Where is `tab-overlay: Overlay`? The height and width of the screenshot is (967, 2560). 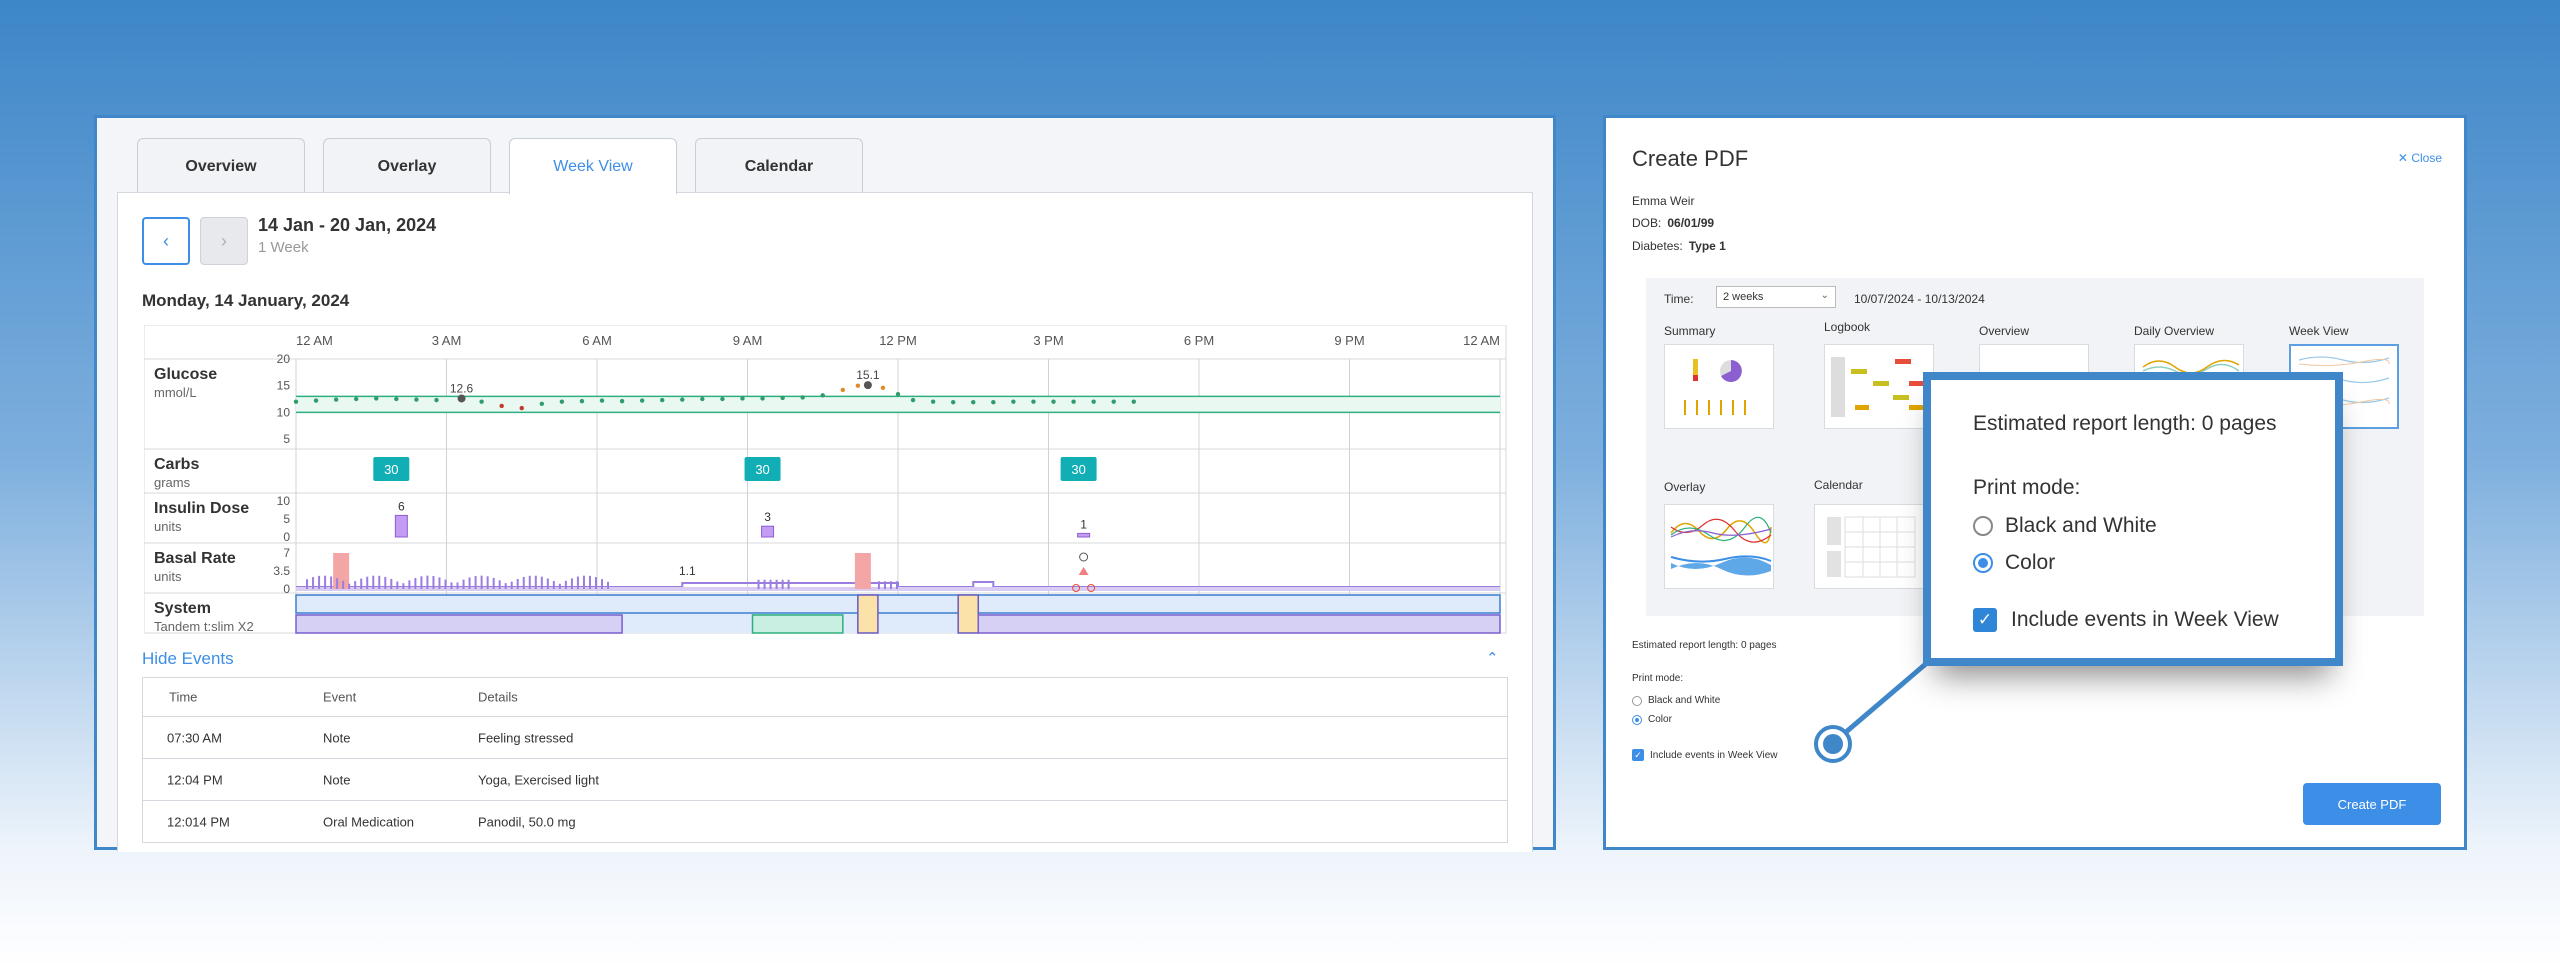 tab-overlay: Overlay is located at coordinates (407, 166).